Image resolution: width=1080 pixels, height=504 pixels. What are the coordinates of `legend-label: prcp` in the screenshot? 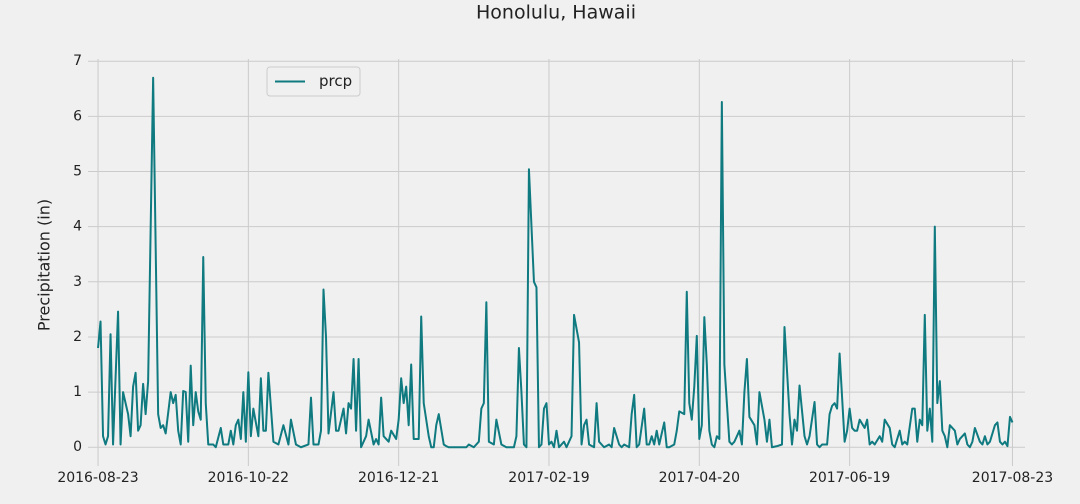 It's located at (335, 81).